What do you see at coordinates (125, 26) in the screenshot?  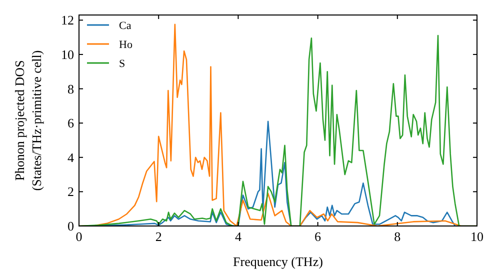 I see `legend-label: Ca` at bounding box center [125, 26].